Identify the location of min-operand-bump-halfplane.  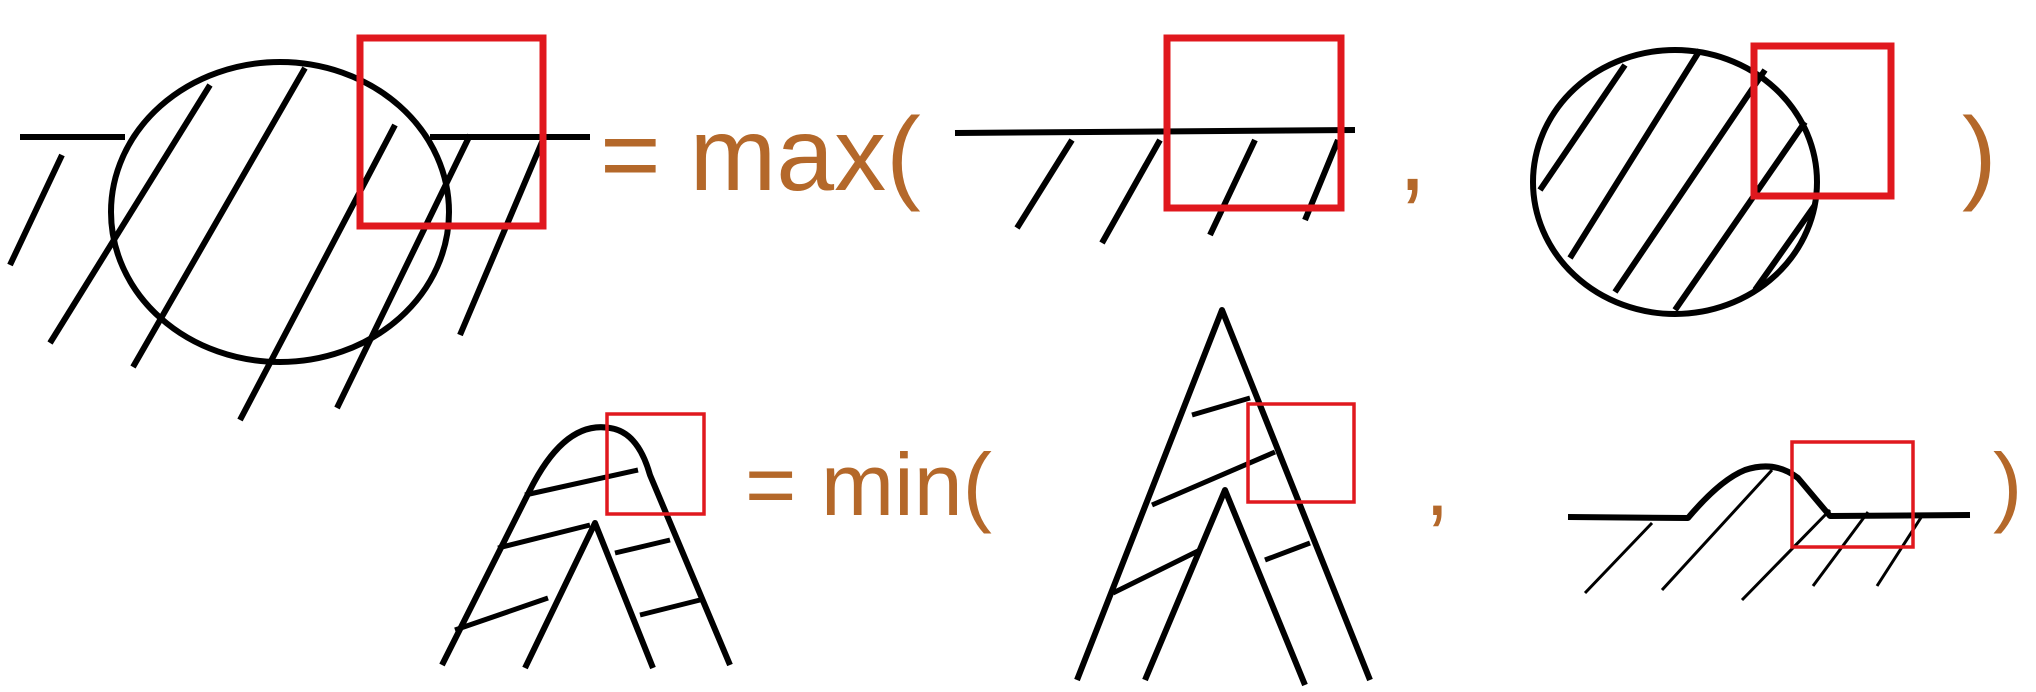
(1769, 521).